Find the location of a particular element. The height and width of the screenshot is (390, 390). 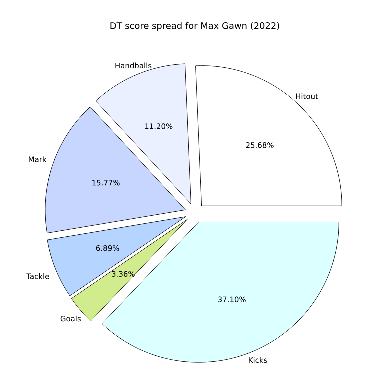

chart-title: DT score spread for Max Gawn (2022) is located at coordinates (195, 26).